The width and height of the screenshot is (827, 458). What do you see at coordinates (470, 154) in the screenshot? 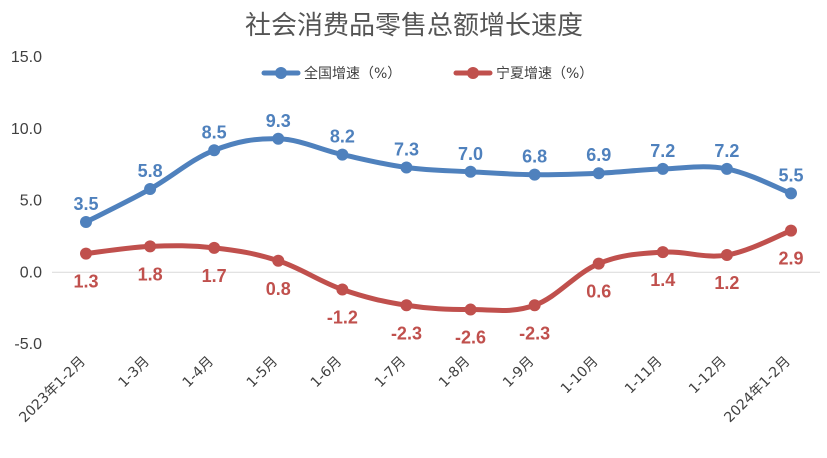
I see `data-label: 7.0` at bounding box center [470, 154].